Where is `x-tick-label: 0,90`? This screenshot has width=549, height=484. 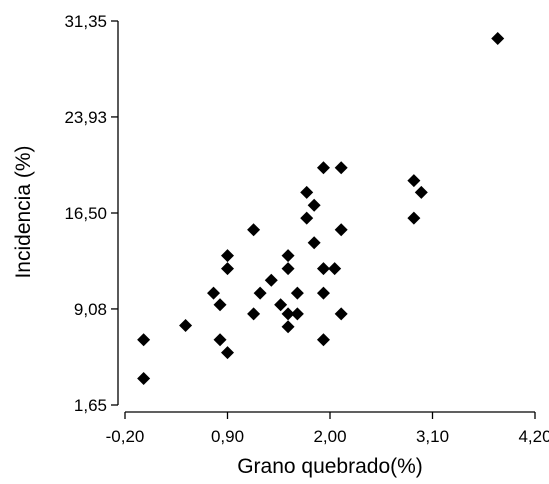
x-tick-label: 0,90 is located at coordinates (227, 436).